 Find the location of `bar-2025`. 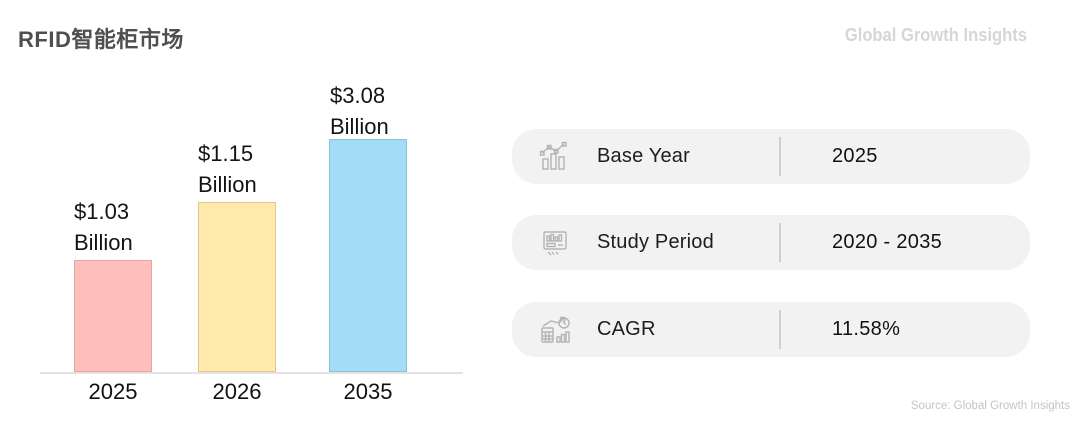

bar-2025 is located at coordinates (113, 316).